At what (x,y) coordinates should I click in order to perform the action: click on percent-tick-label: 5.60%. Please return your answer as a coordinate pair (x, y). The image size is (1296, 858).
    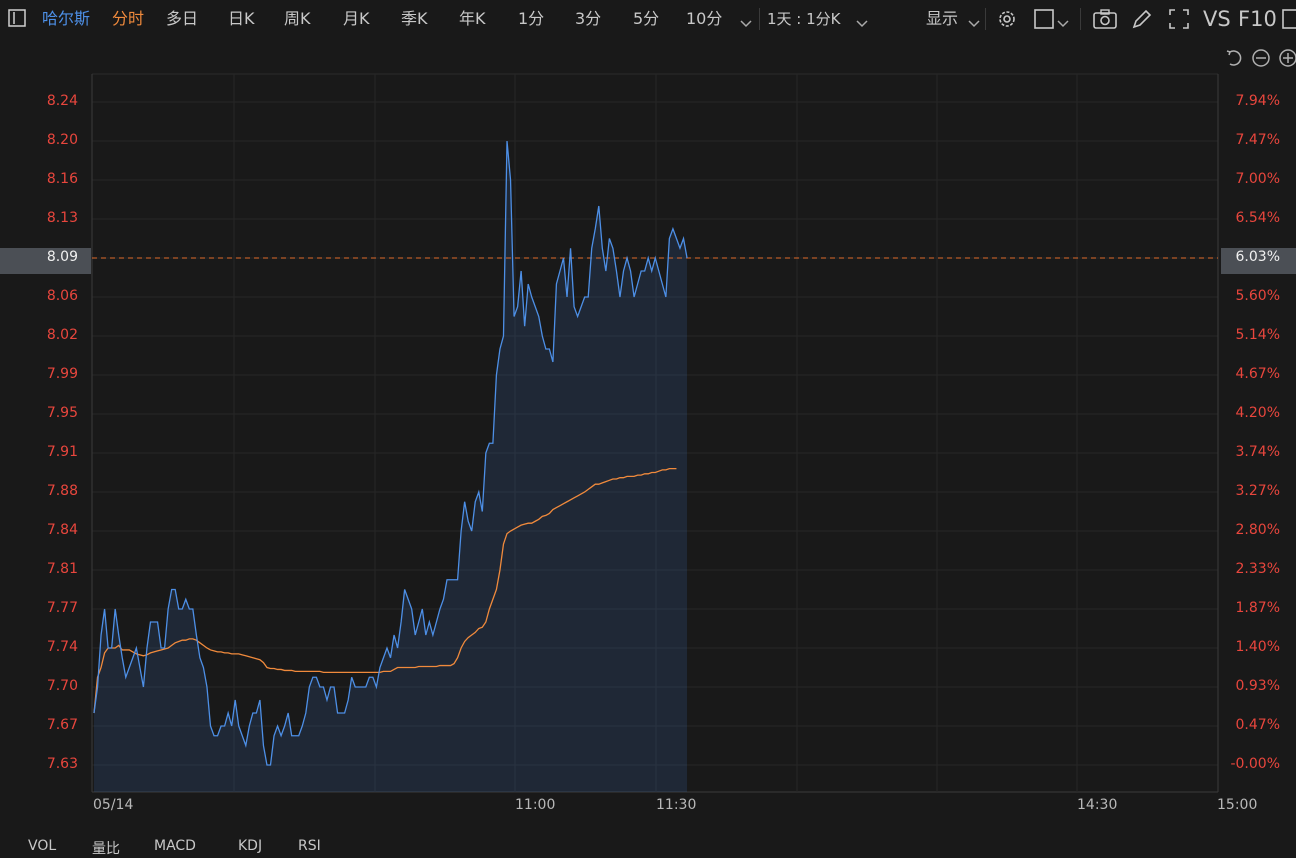
    Looking at the image, I should click on (1257, 296).